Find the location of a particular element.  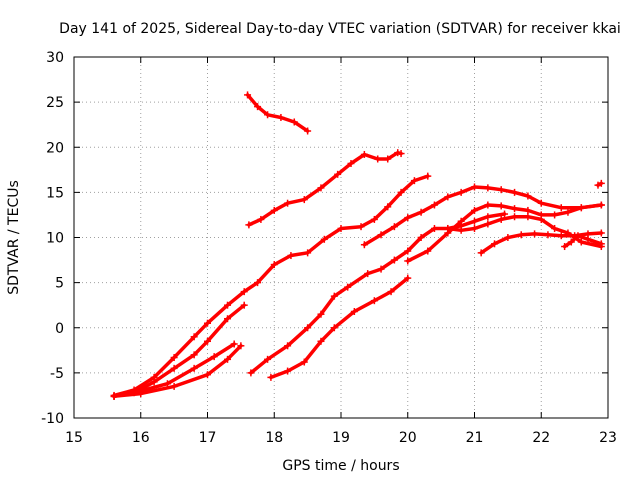

x-tick-label: 20 is located at coordinates (408, 438).